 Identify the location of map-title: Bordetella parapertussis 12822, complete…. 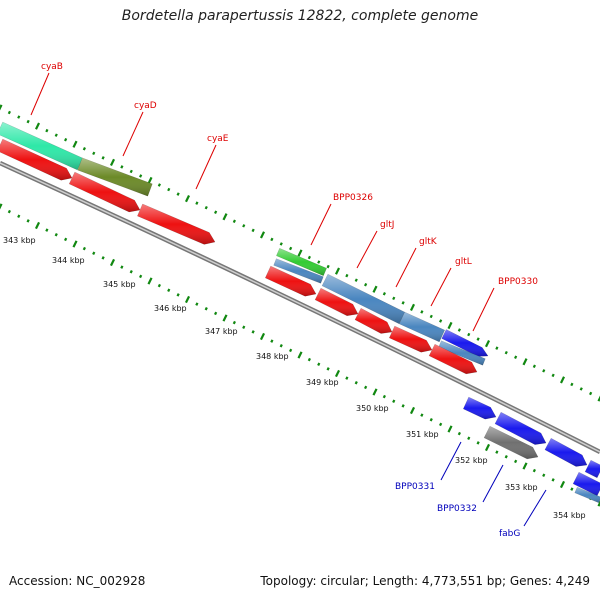
(300, 16).